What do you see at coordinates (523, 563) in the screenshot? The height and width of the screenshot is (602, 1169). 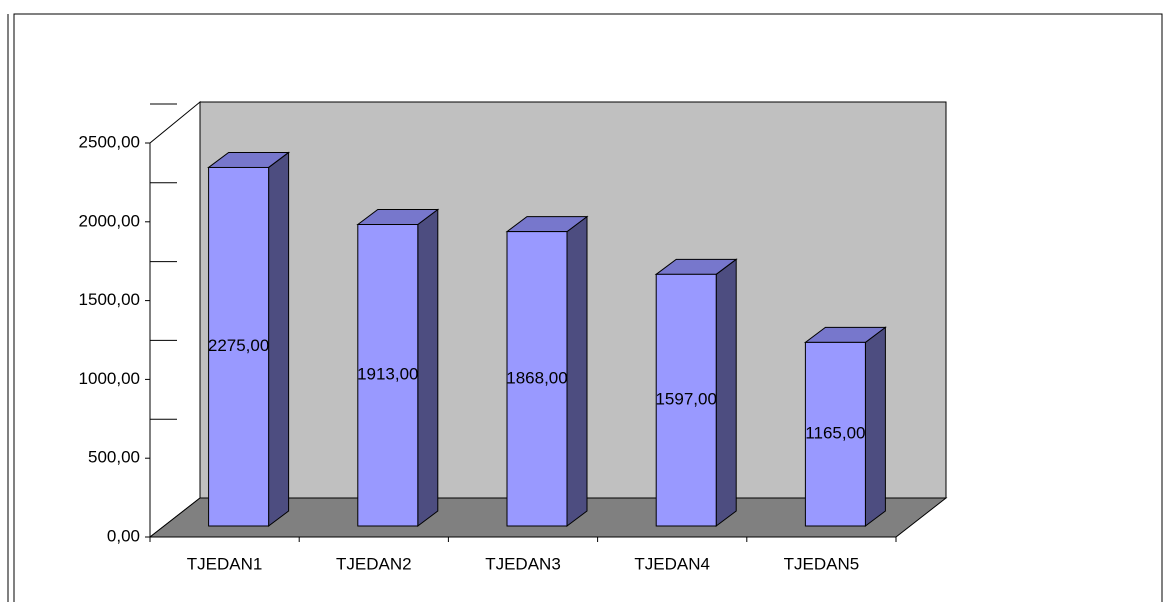 I see `x-tick-label: TJEDAN3` at bounding box center [523, 563].